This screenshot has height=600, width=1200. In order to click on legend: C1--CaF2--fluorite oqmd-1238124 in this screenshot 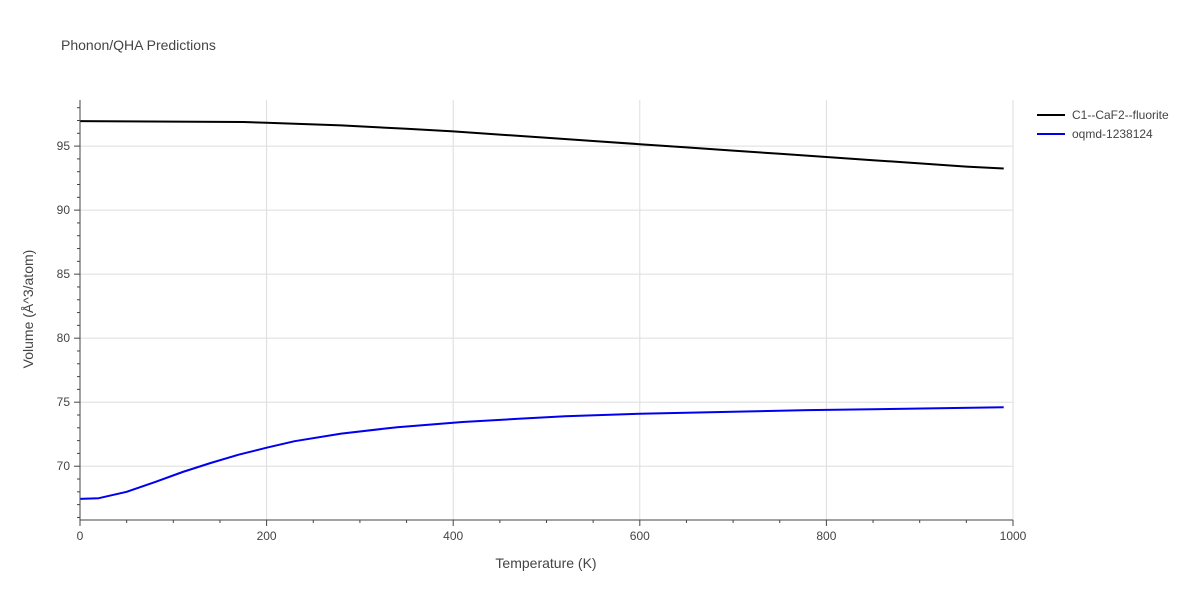, I will do `click(1103, 124)`.